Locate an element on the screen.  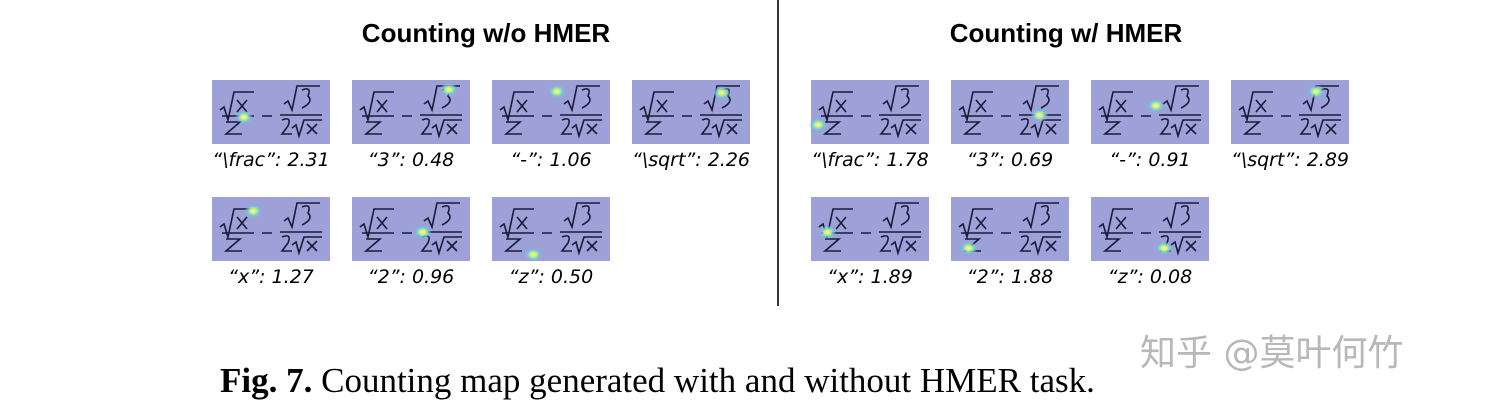
thumbnail-label: “\sqrt”: 2.89 is located at coordinates (1290, 160).